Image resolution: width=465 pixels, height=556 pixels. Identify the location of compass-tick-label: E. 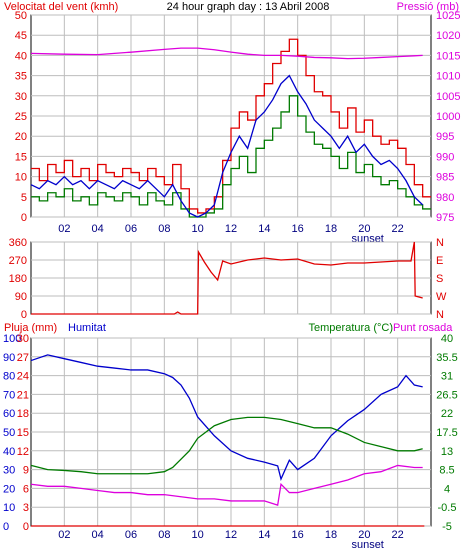
(439, 261).